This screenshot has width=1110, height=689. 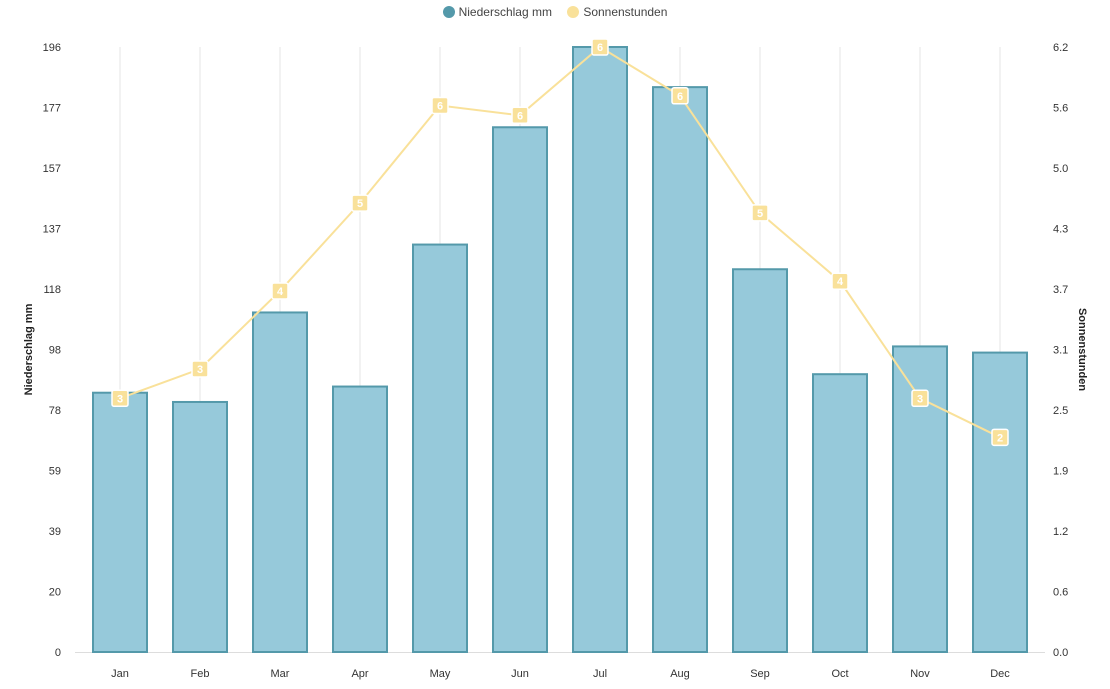 What do you see at coordinates (1000, 674) in the screenshot?
I see `x-tick-label: Dec` at bounding box center [1000, 674].